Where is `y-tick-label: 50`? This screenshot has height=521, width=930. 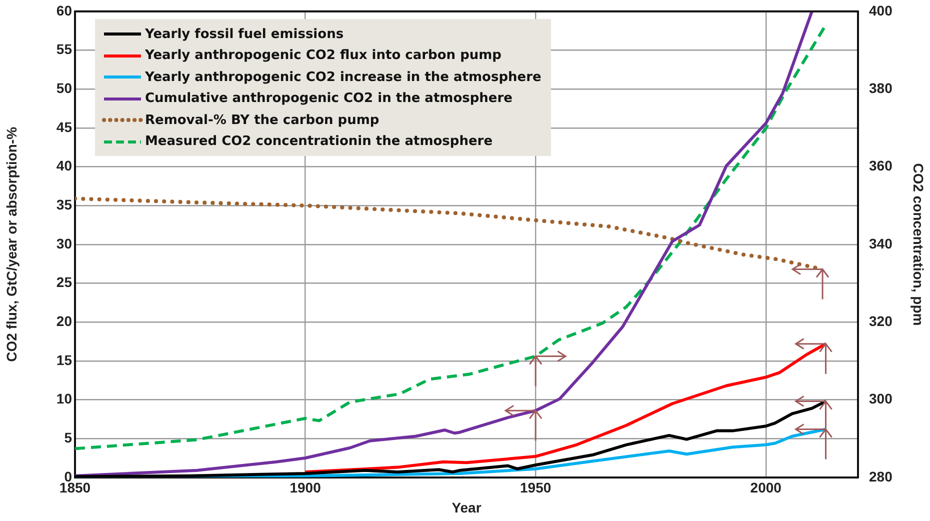
y-tick-label: 50 is located at coordinates (64, 88).